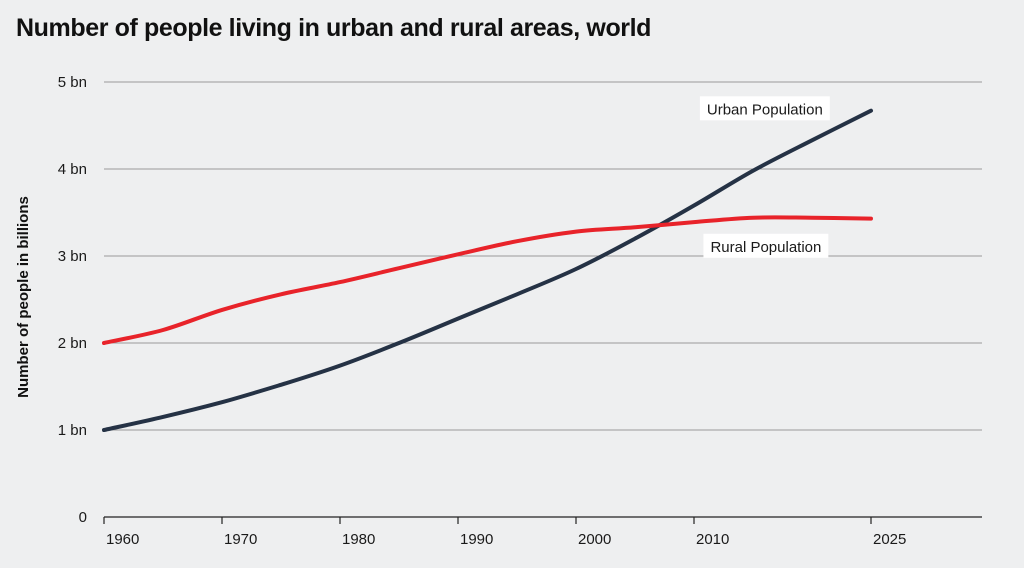  What do you see at coordinates (72, 256) in the screenshot?
I see `y-tick-label: 3 bn` at bounding box center [72, 256].